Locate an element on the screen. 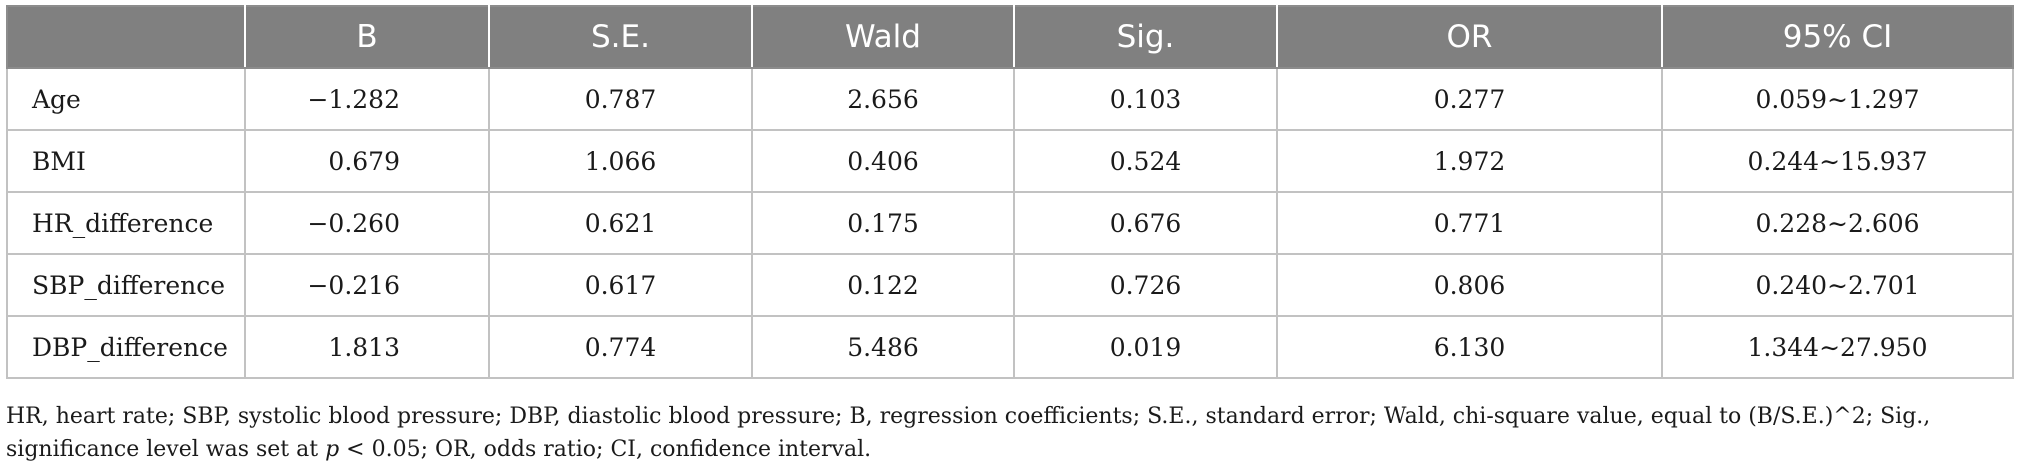 Image resolution: width=2017 pixels, height=474 pixels. row-label: DBP_difference is located at coordinates (126, 347).